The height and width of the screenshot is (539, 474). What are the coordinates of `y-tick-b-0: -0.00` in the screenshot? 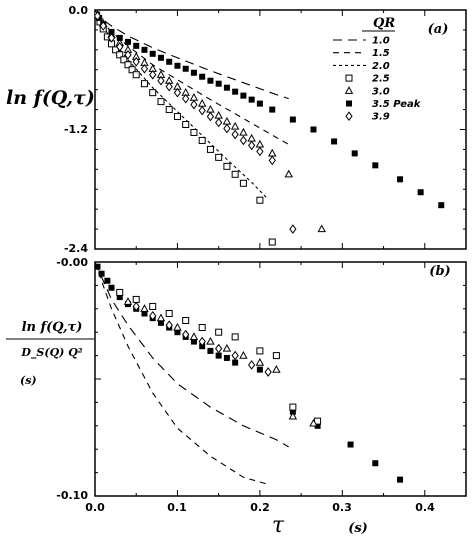 It's located at (72, 262).